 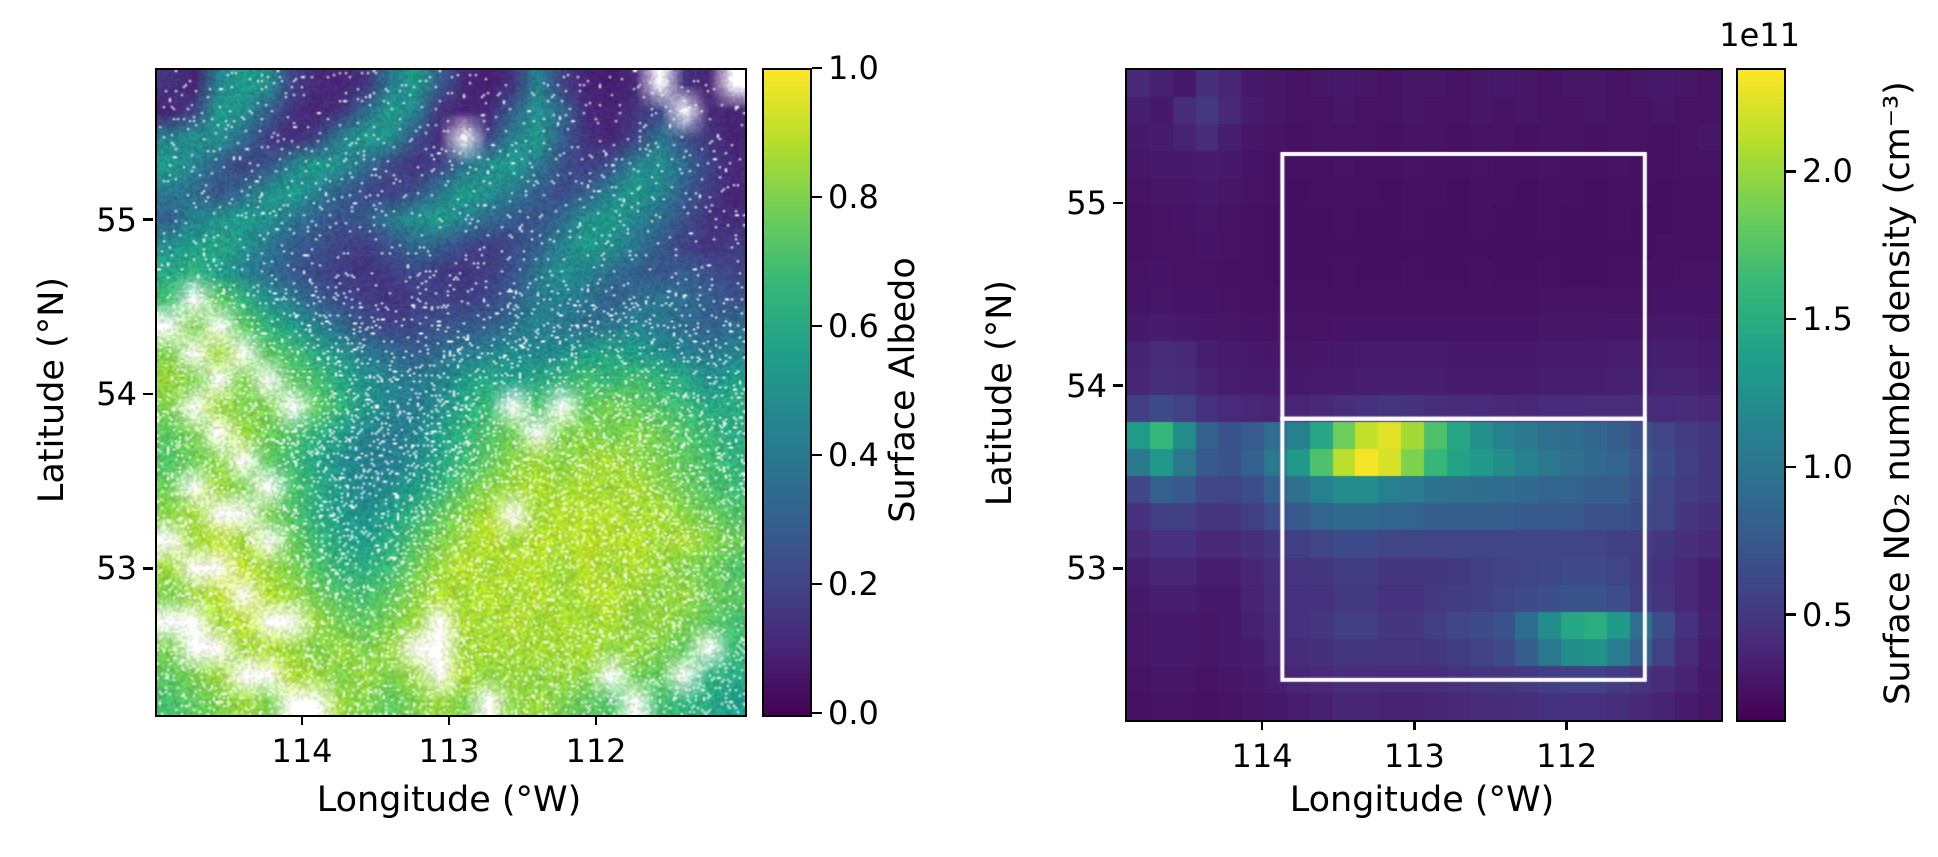 I want to click on albedo-colorbar-gradient, so click(x=787, y=392).